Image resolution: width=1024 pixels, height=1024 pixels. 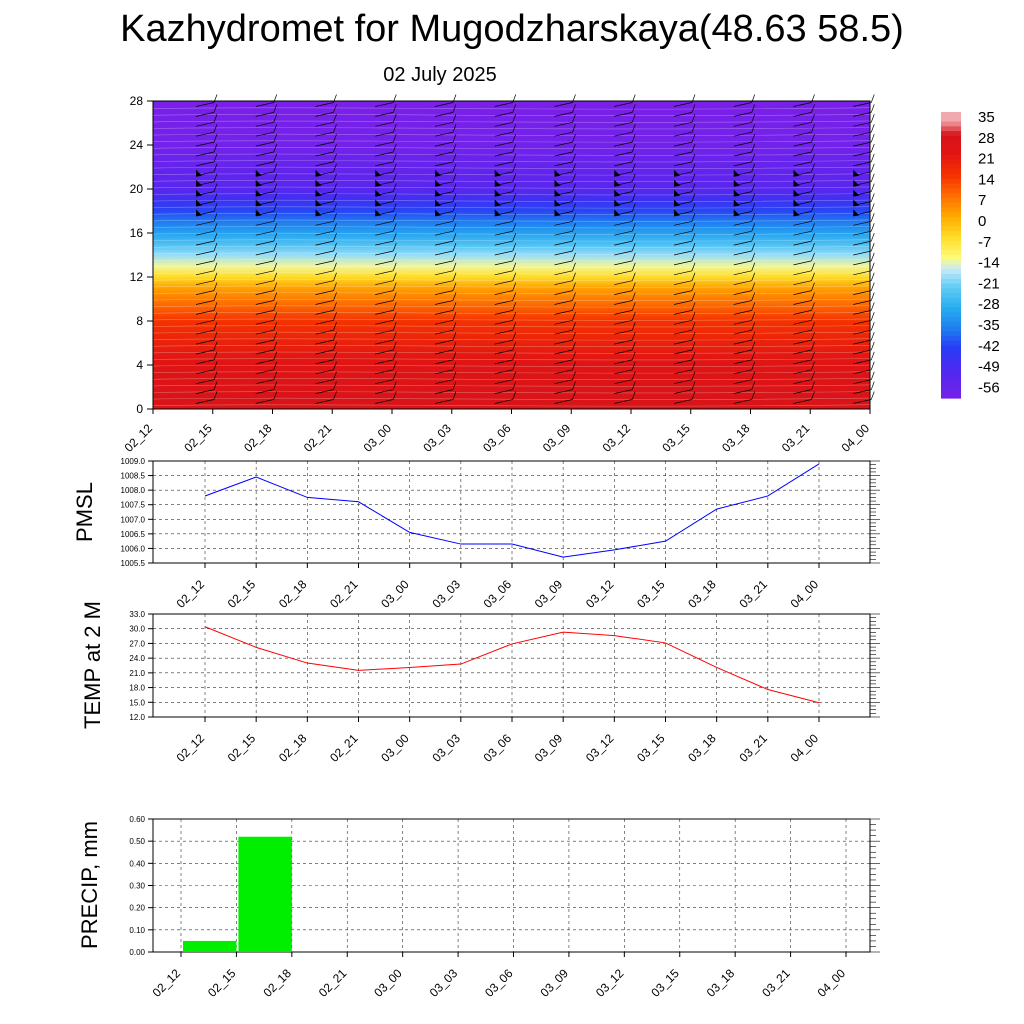 I want to click on y-tick-label: 28, so click(x=137, y=101).